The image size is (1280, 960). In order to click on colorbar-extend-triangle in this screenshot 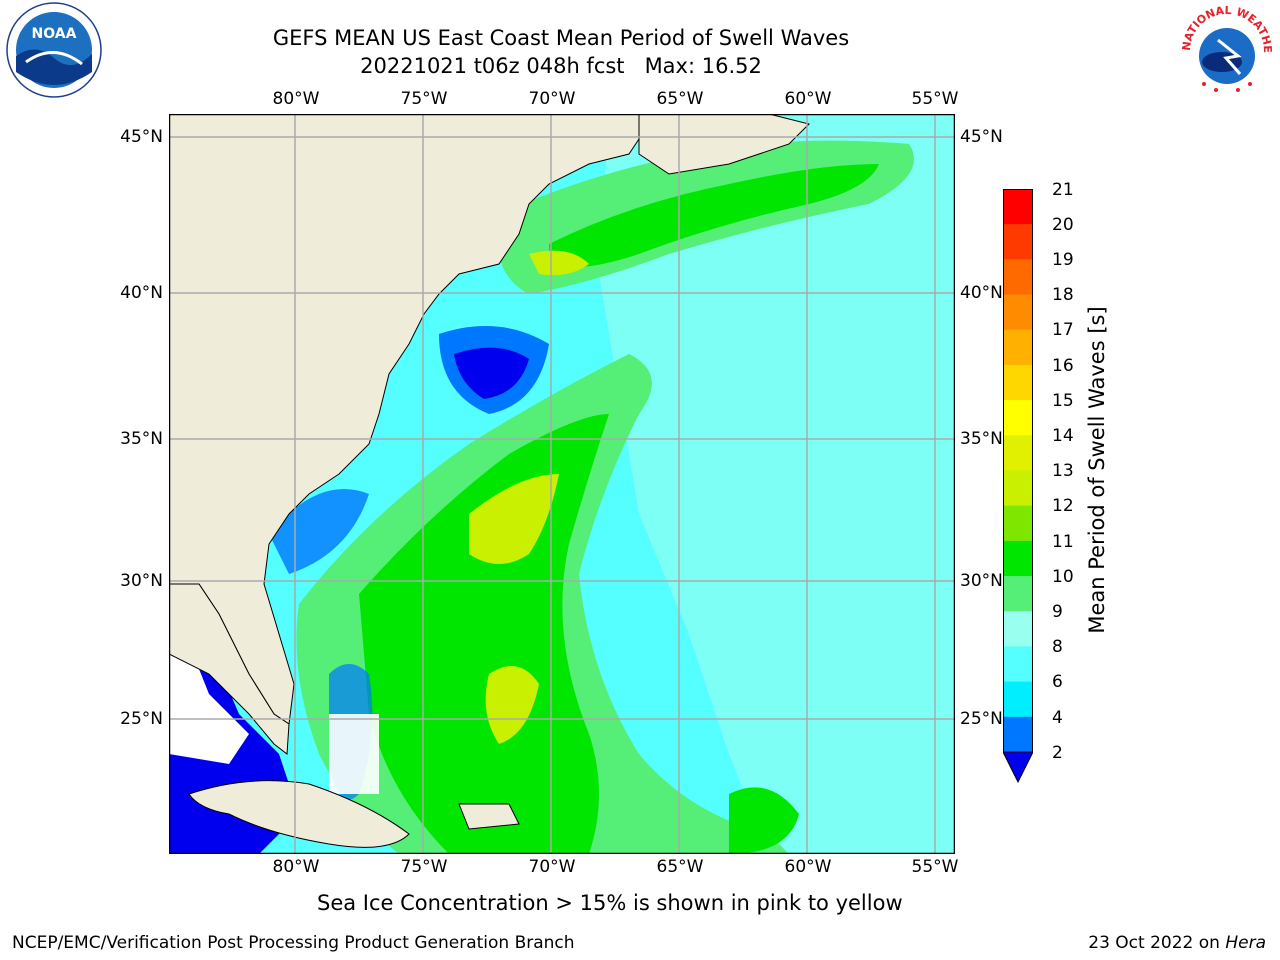, I will do `click(1018, 767)`.